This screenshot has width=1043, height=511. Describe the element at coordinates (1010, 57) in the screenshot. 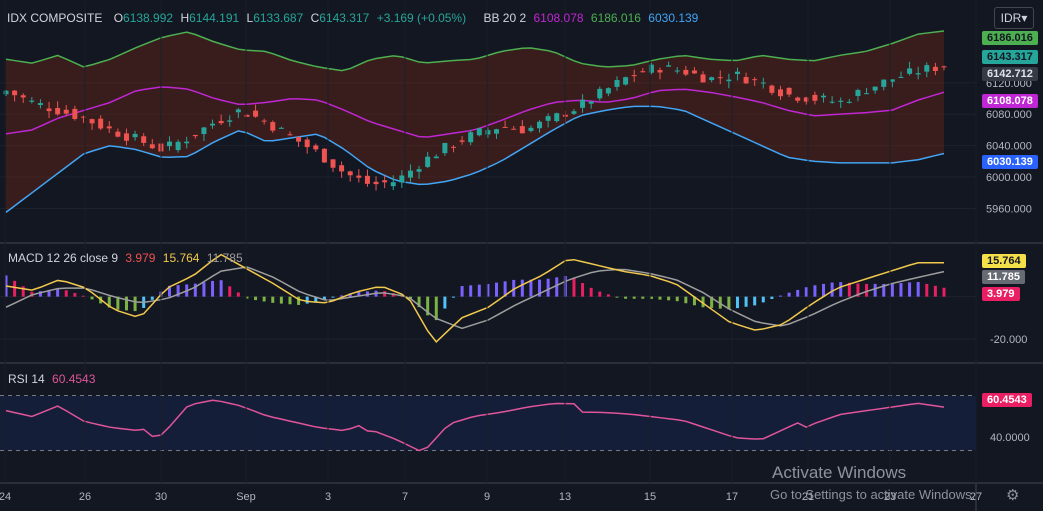

I see `close-axis-label: 6143.317` at that location.